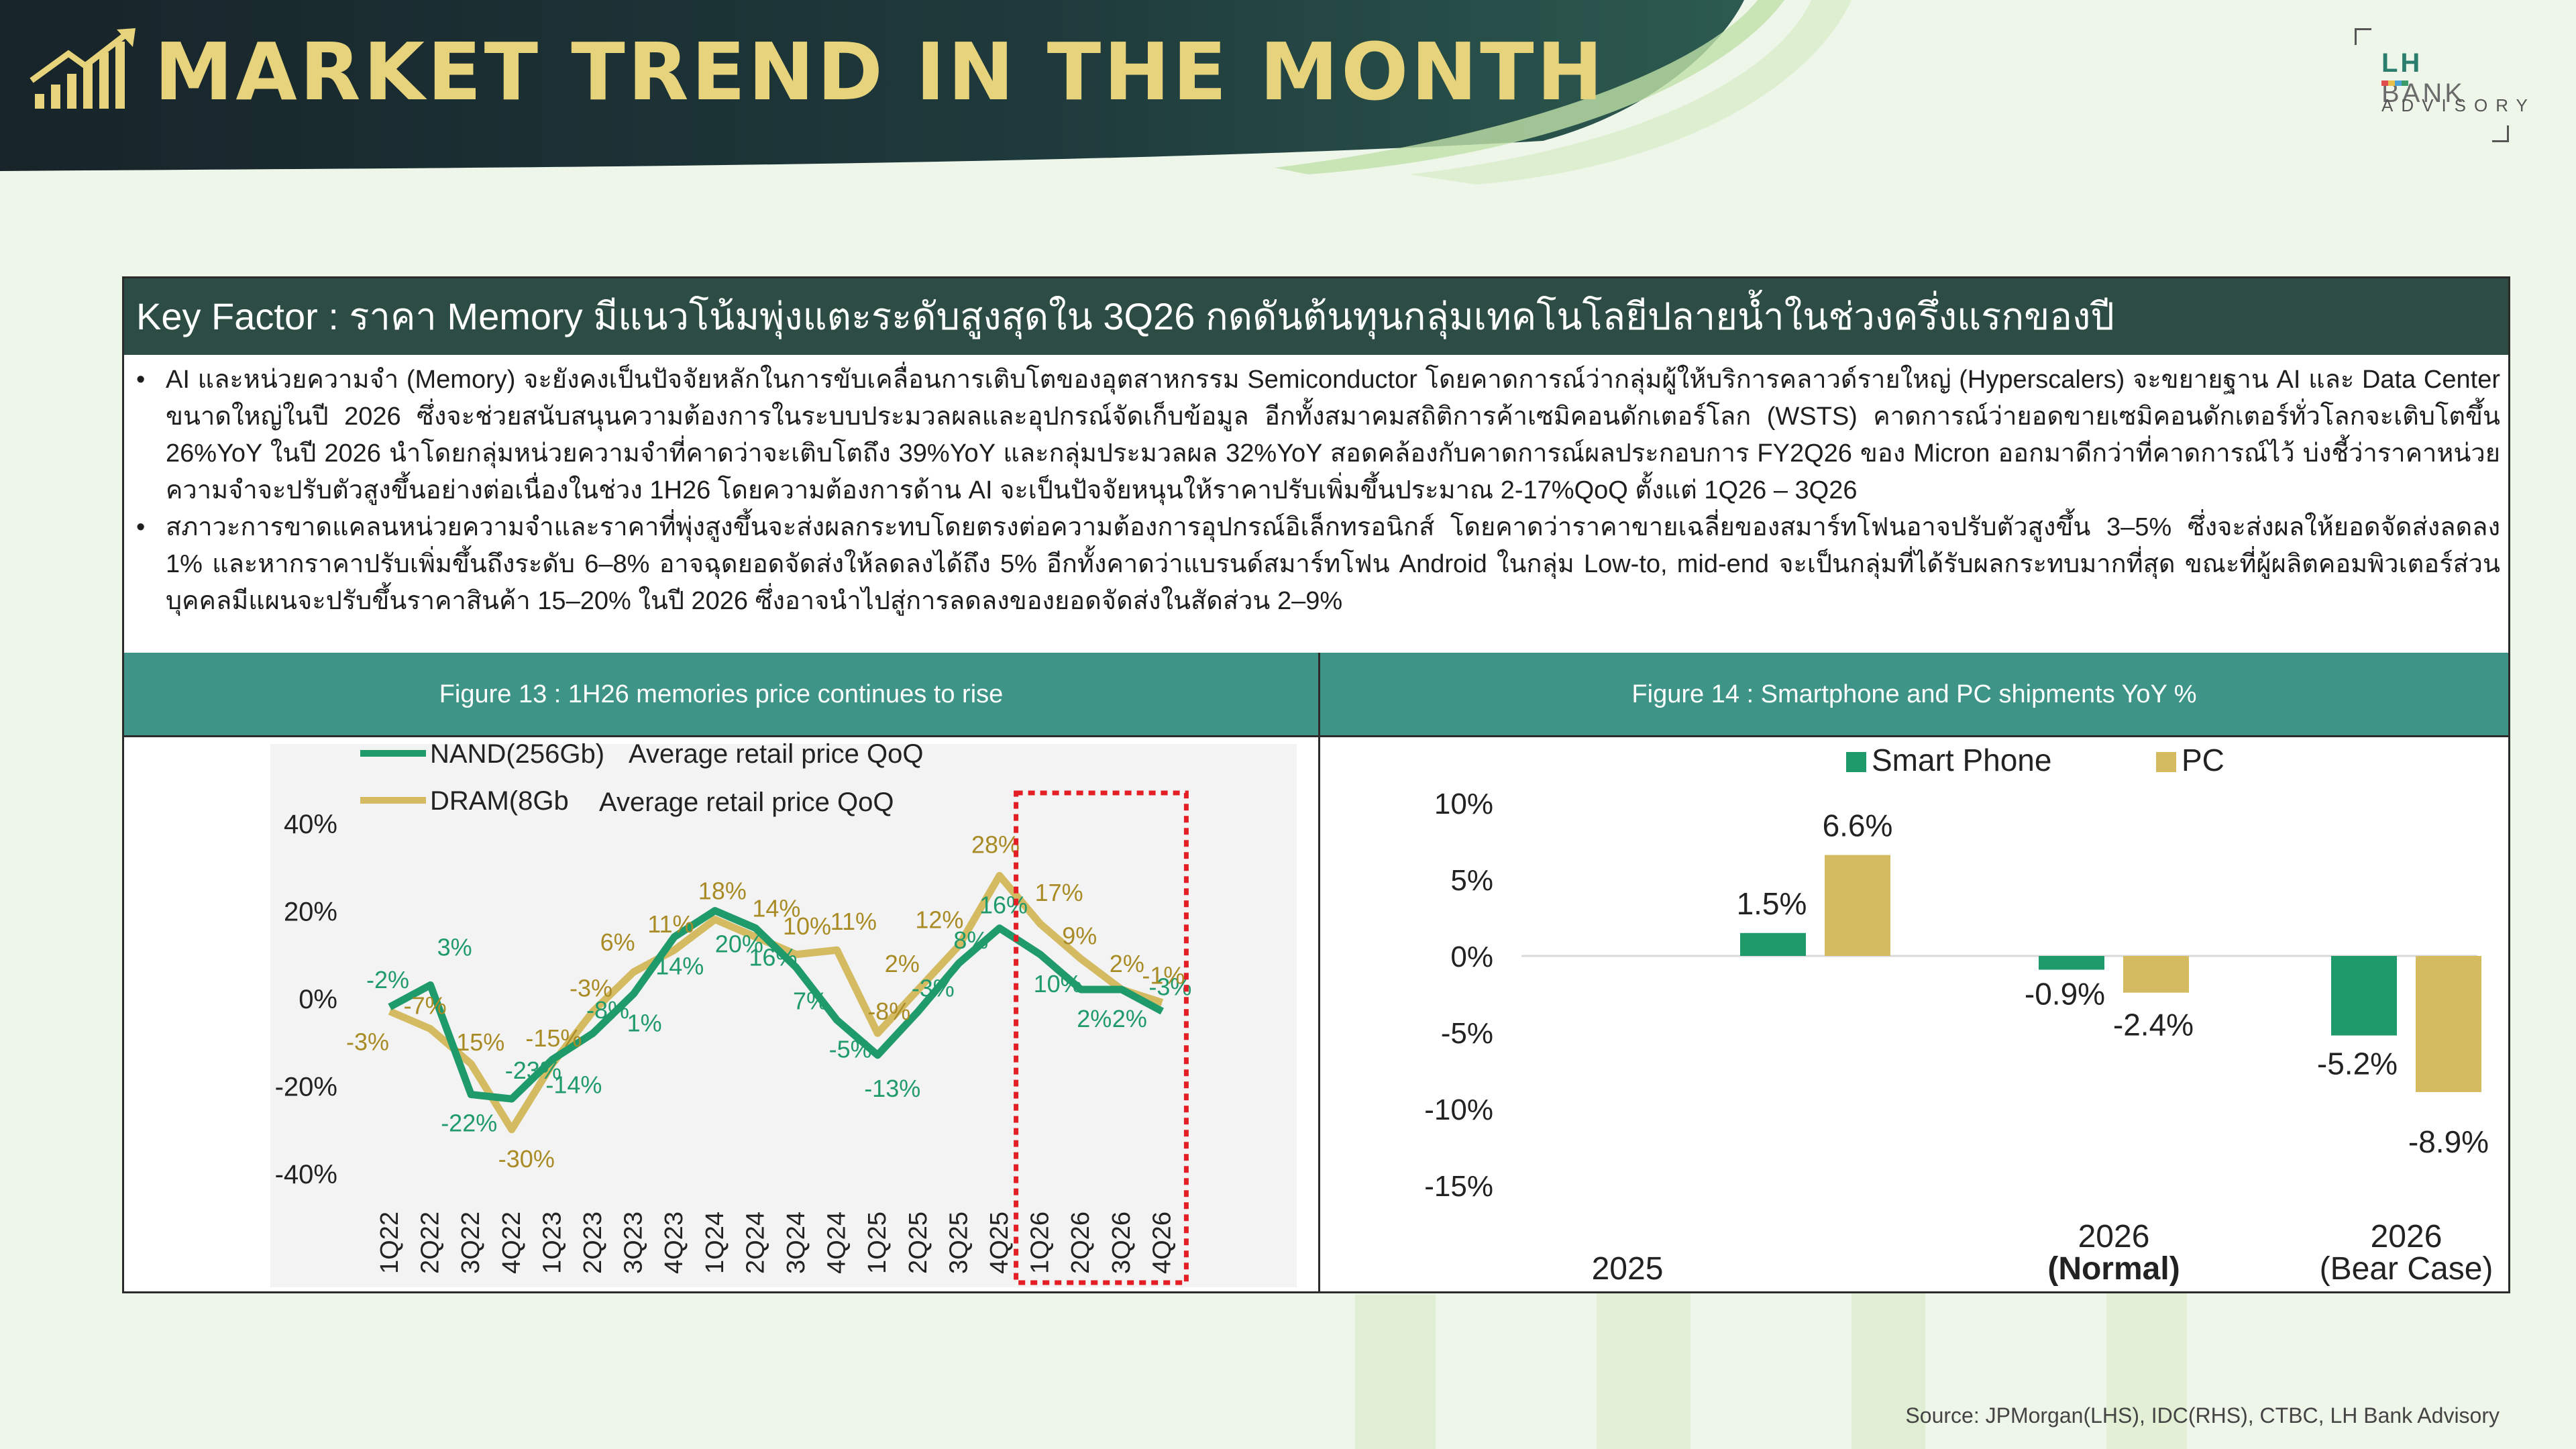  I want to click on x-category-sublabel: (Normal), so click(2113, 1269).